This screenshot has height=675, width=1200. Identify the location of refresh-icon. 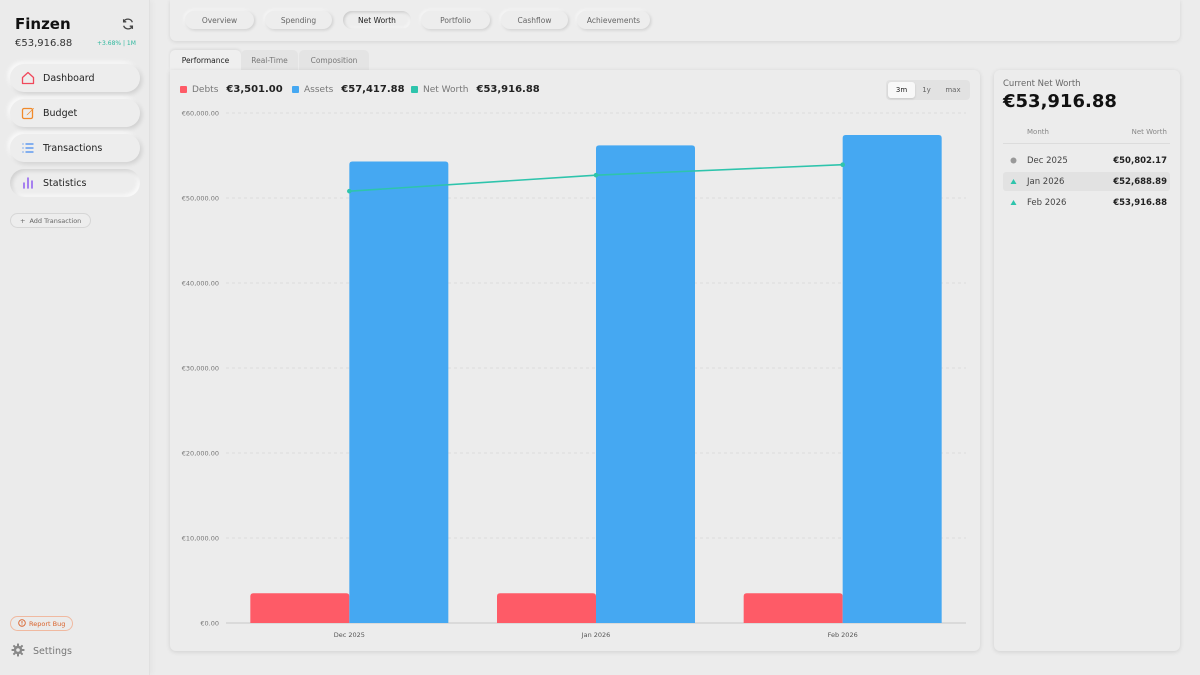
(128, 24).